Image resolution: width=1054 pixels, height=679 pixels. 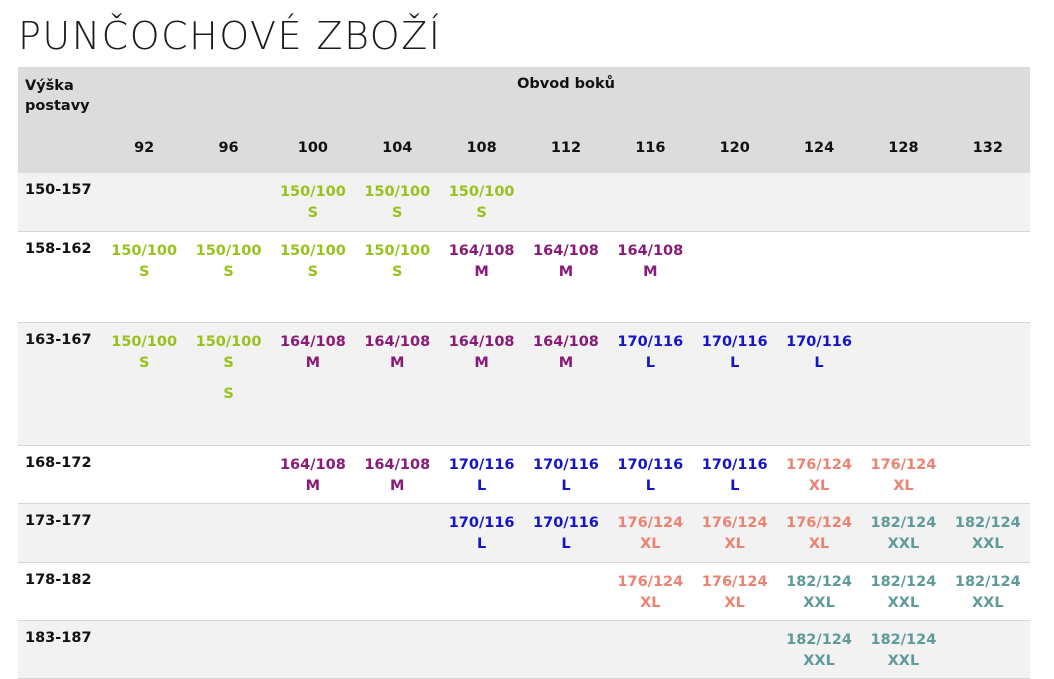 I want to click on row-height-label: 158-162, so click(x=60, y=277).